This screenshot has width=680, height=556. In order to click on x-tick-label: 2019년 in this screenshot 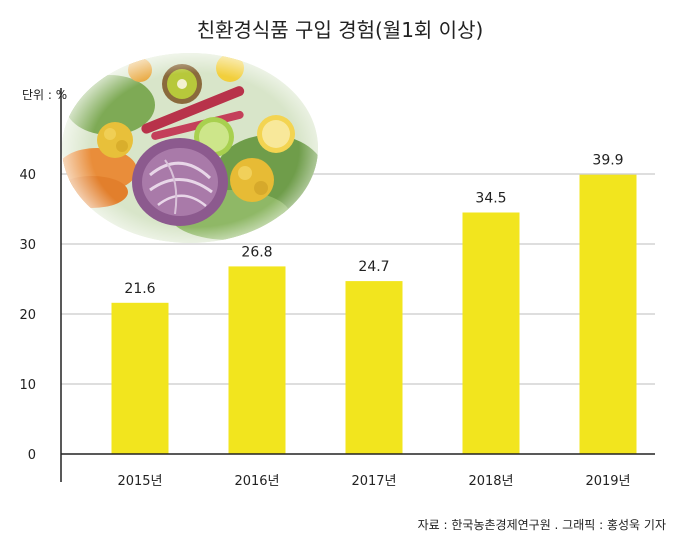, I will do `click(607, 481)`.